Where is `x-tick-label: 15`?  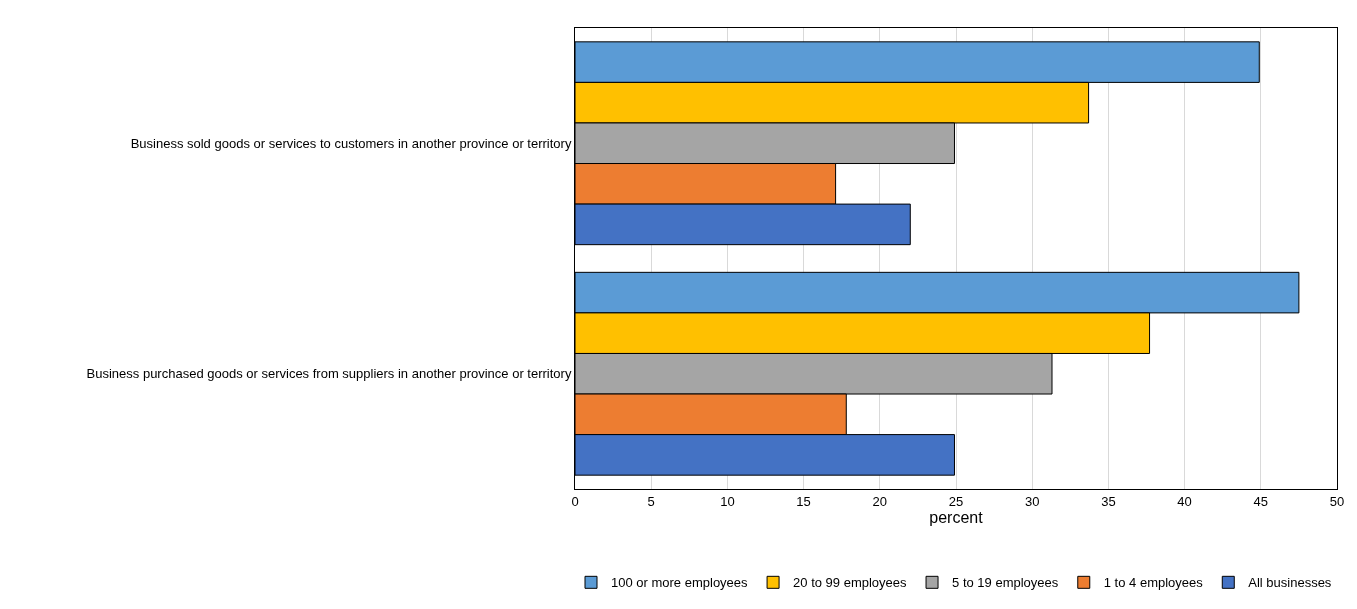 x-tick-label: 15 is located at coordinates (803, 501).